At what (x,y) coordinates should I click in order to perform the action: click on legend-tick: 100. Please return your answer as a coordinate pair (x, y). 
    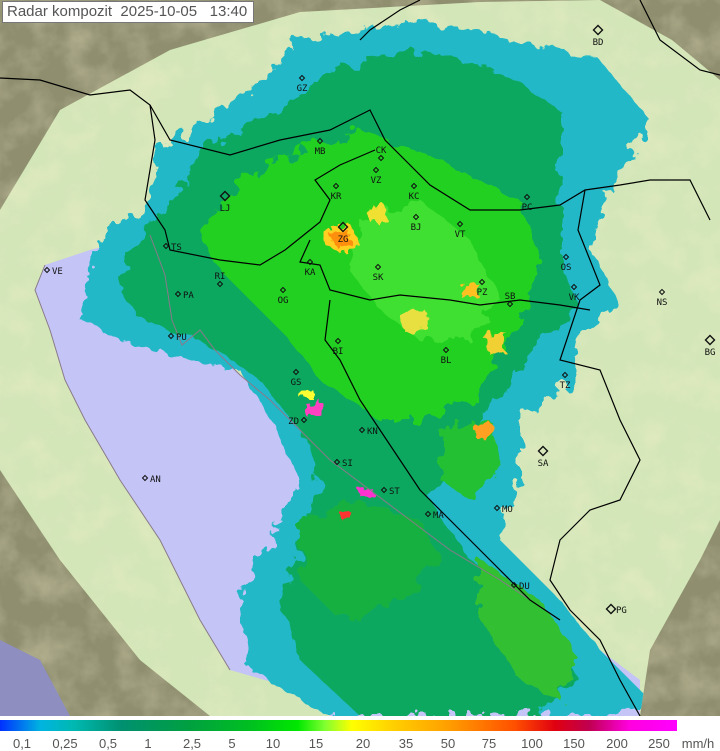
    Looking at the image, I should click on (532, 743).